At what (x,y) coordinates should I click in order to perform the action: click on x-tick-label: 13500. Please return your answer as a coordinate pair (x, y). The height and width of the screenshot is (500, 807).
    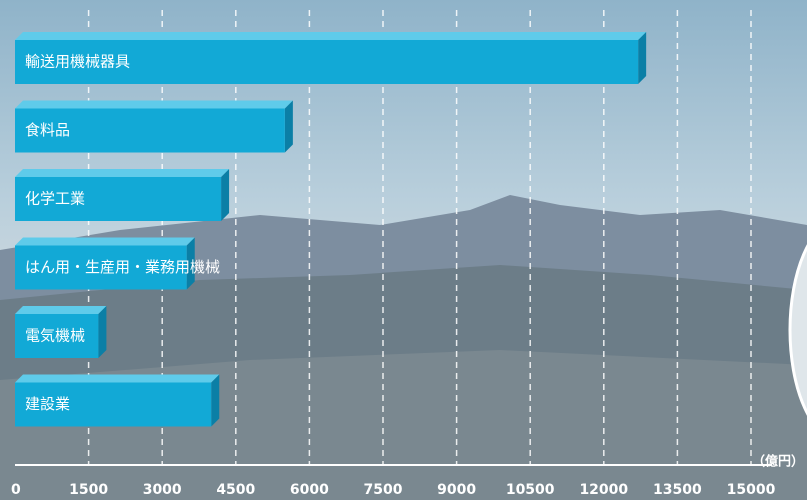
    Looking at the image, I should click on (677, 490).